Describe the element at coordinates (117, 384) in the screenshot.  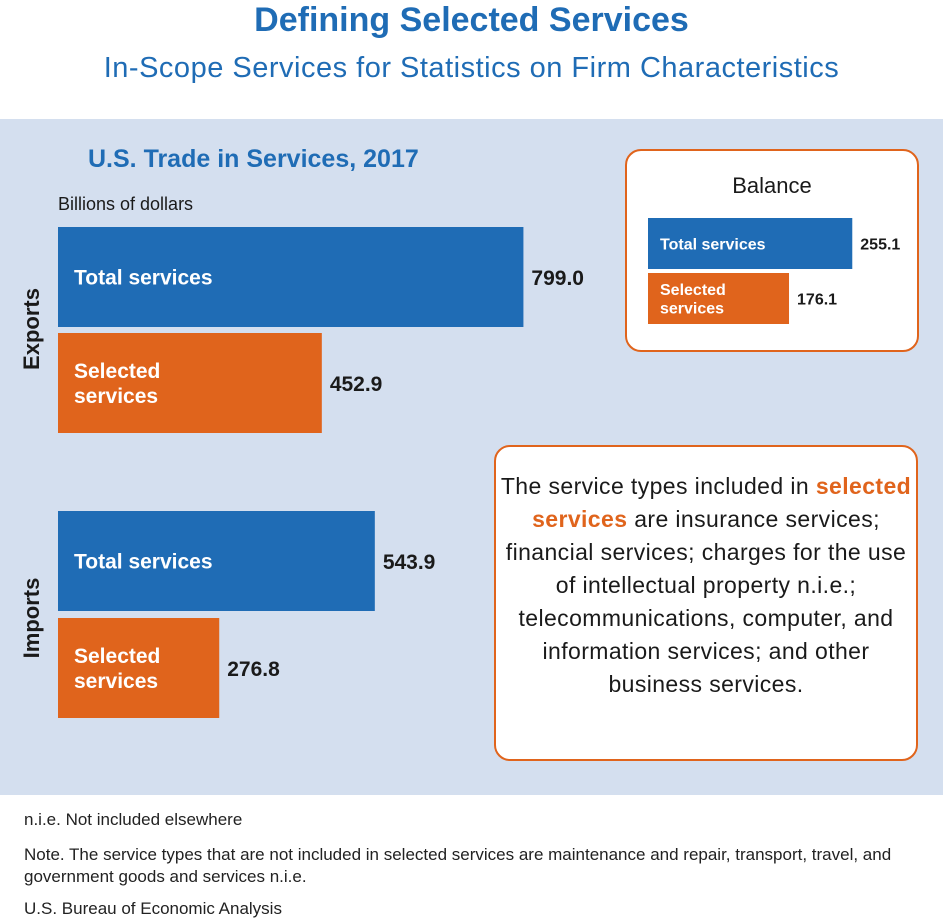
I see `bar-label-exports-selected-services: Selected services` at that location.